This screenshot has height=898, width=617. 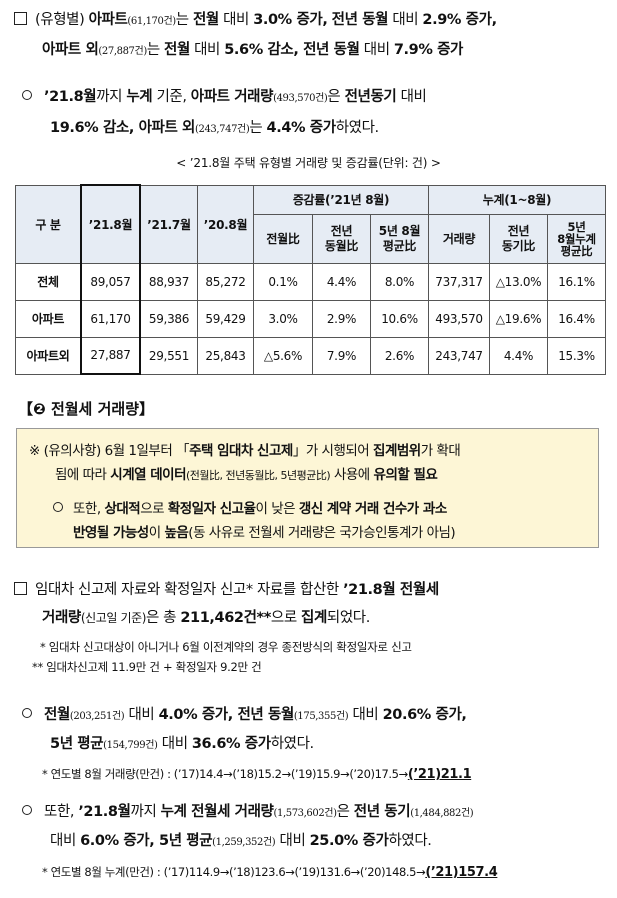 What do you see at coordinates (322, 533) in the screenshot?
I see `text: (동 사유로 전월세 거래량은 국가승인통계가 아님)` at bounding box center [322, 533].